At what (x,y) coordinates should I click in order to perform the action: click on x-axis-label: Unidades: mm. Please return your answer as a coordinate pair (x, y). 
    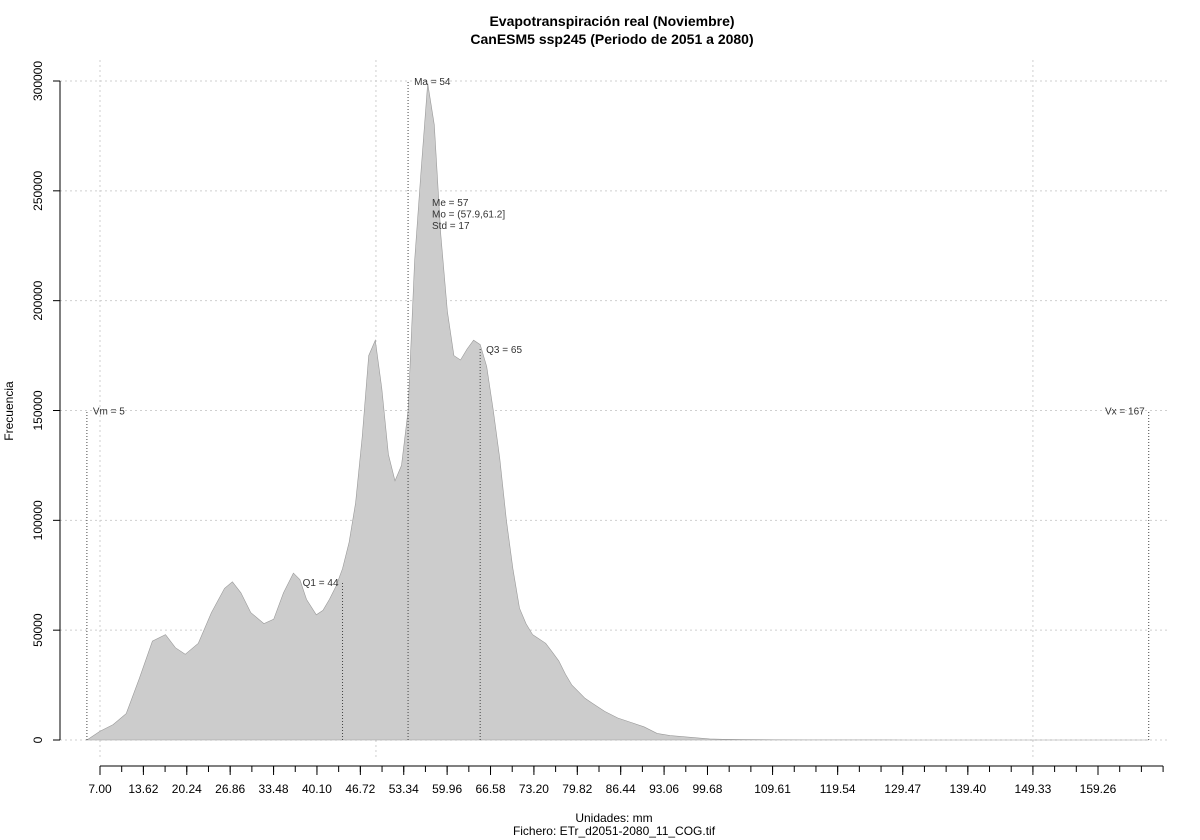
    Looking at the image, I should click on (613, 818).